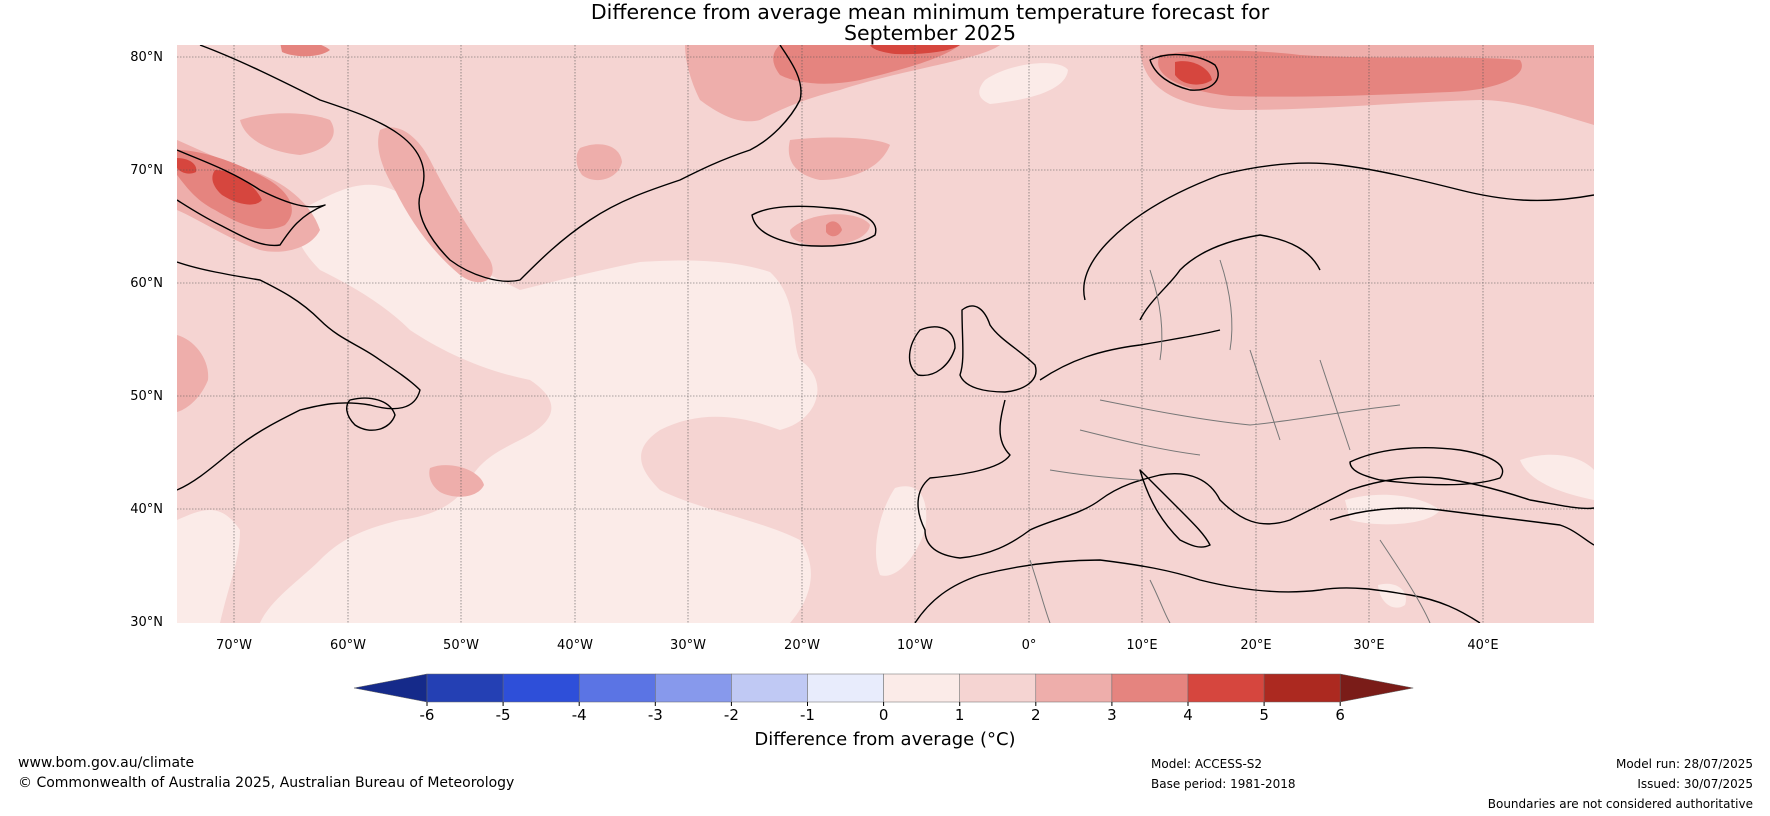 The height and width of the screenshot is (816, 1770). What do you see at coordinates (1461, 526) in the screenshot?
I see `turkey-coast` at bounding box center [1461, 526].